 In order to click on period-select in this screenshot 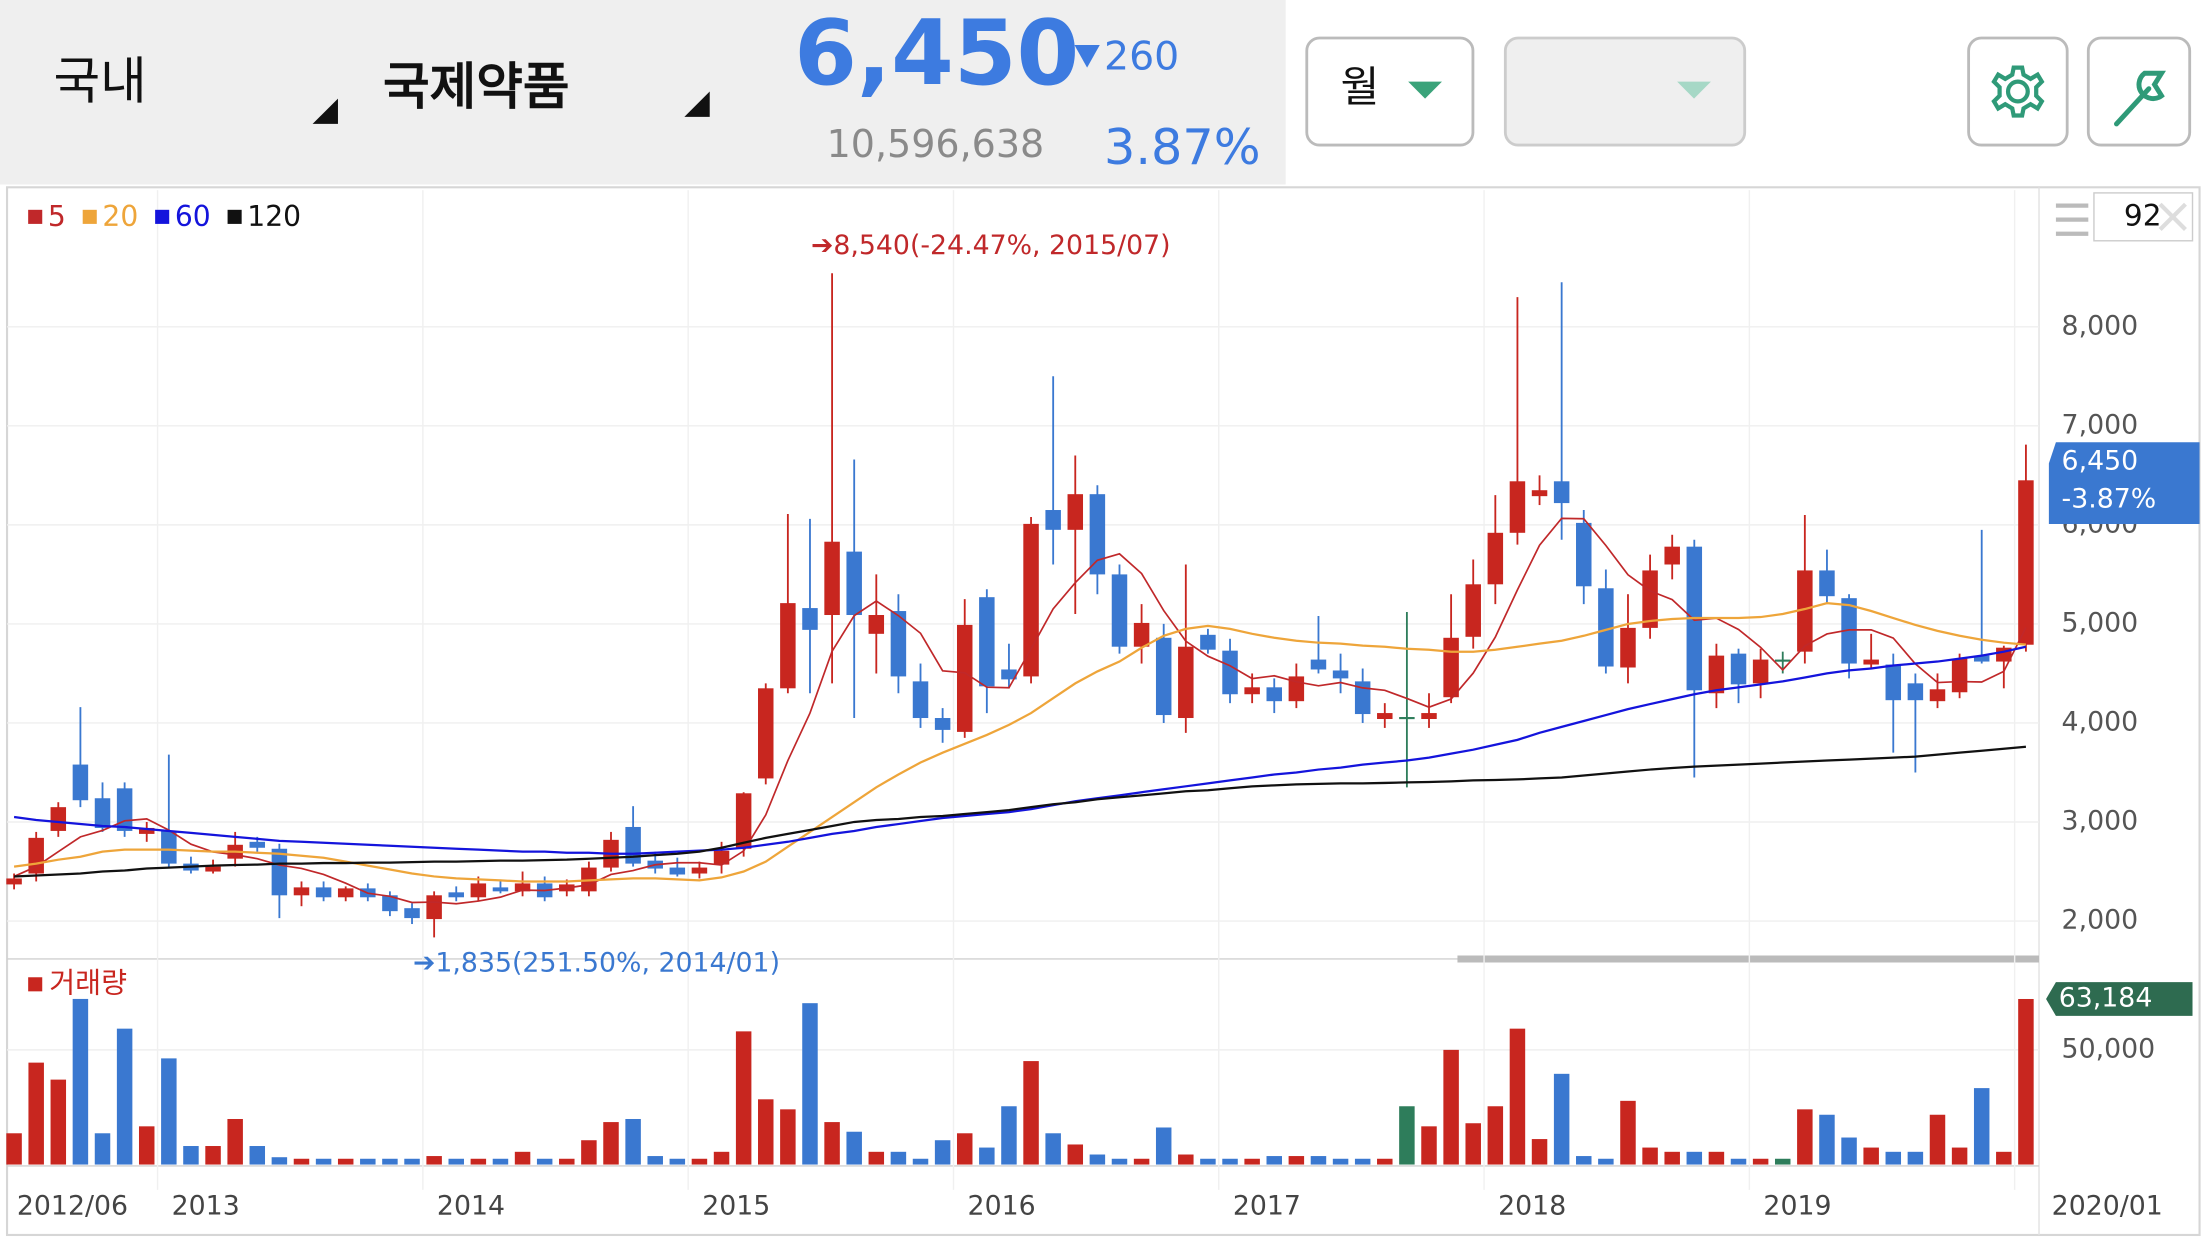, I will do `click(1390, 91)`.